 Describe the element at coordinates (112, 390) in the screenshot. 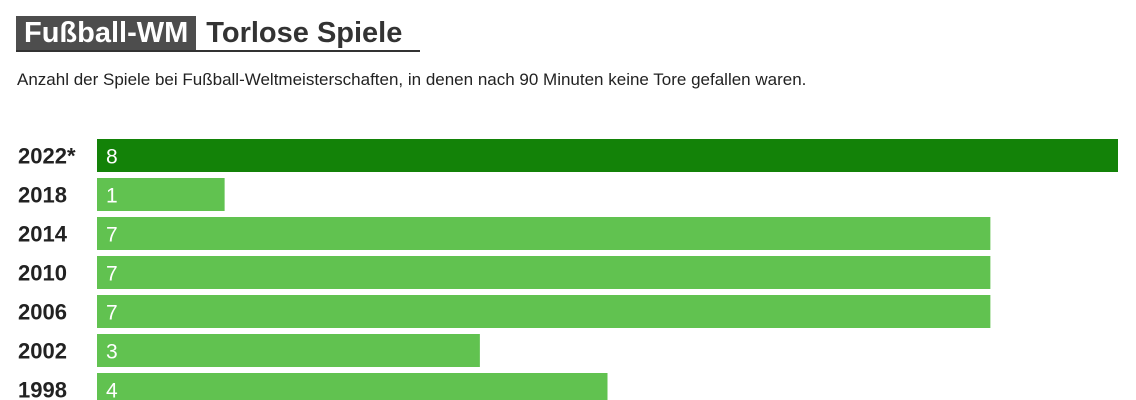

I see `value-label: 4` at that location.